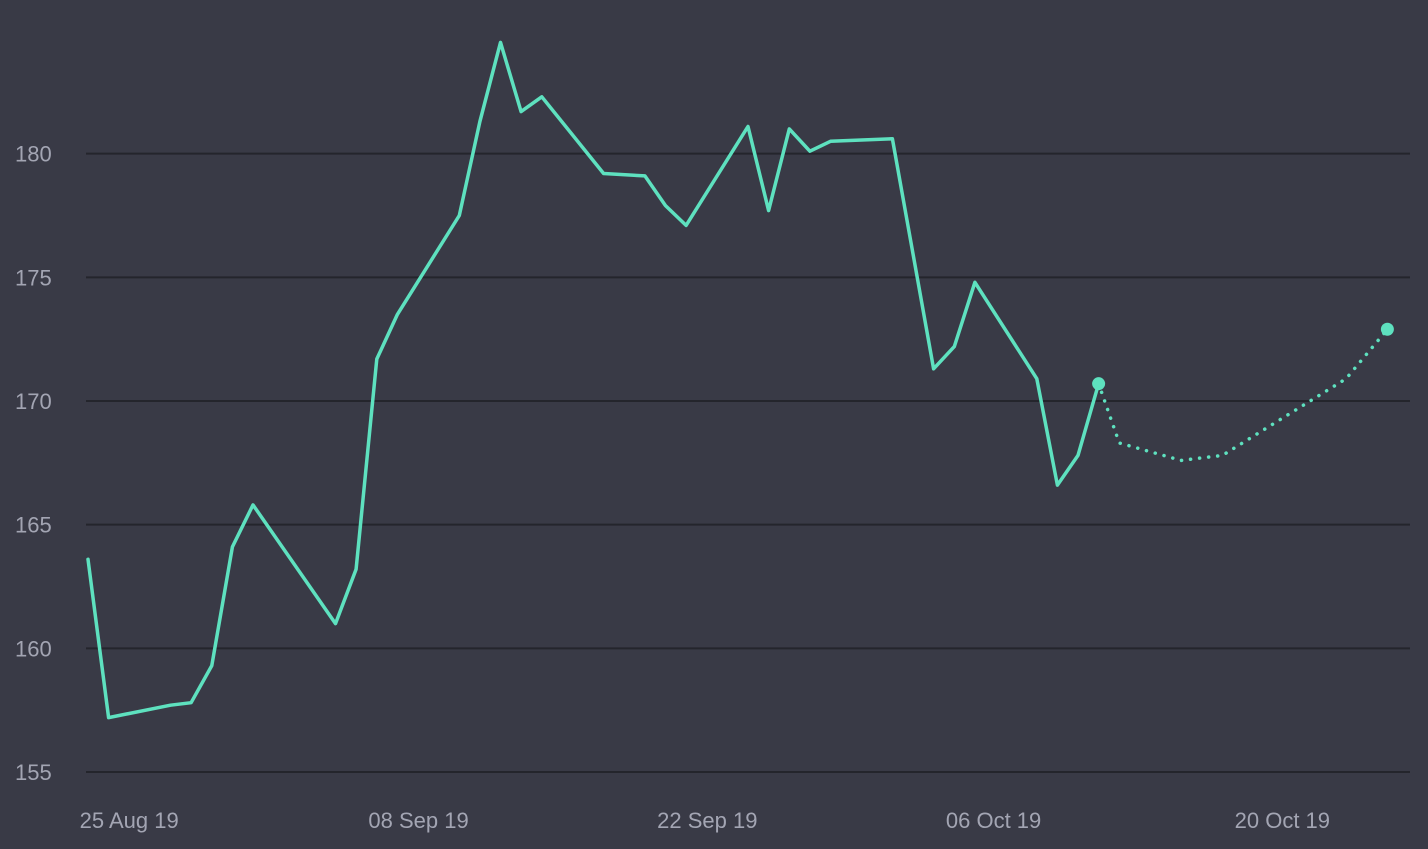  Describe the element at coordinates (33, 401) in the screenshot. I see `y-tick-label: 170` at that location.